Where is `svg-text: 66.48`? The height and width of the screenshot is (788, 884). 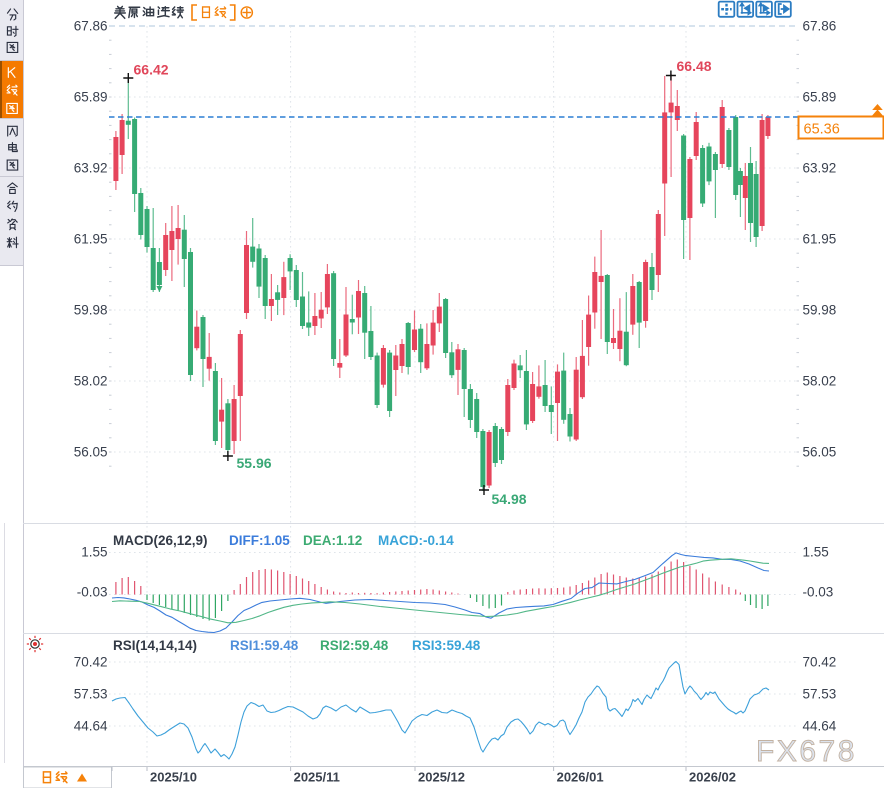 svg-text: 66.48 is located at coordinates (694, 66).